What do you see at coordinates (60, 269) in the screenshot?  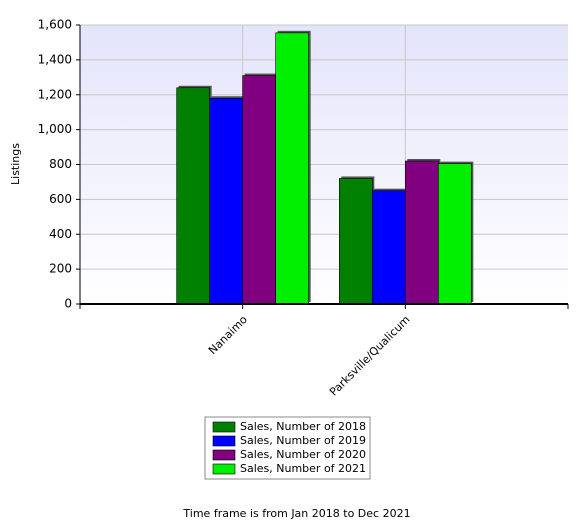 I see `y-tick-label: 200` at bounding box center [60, 269].